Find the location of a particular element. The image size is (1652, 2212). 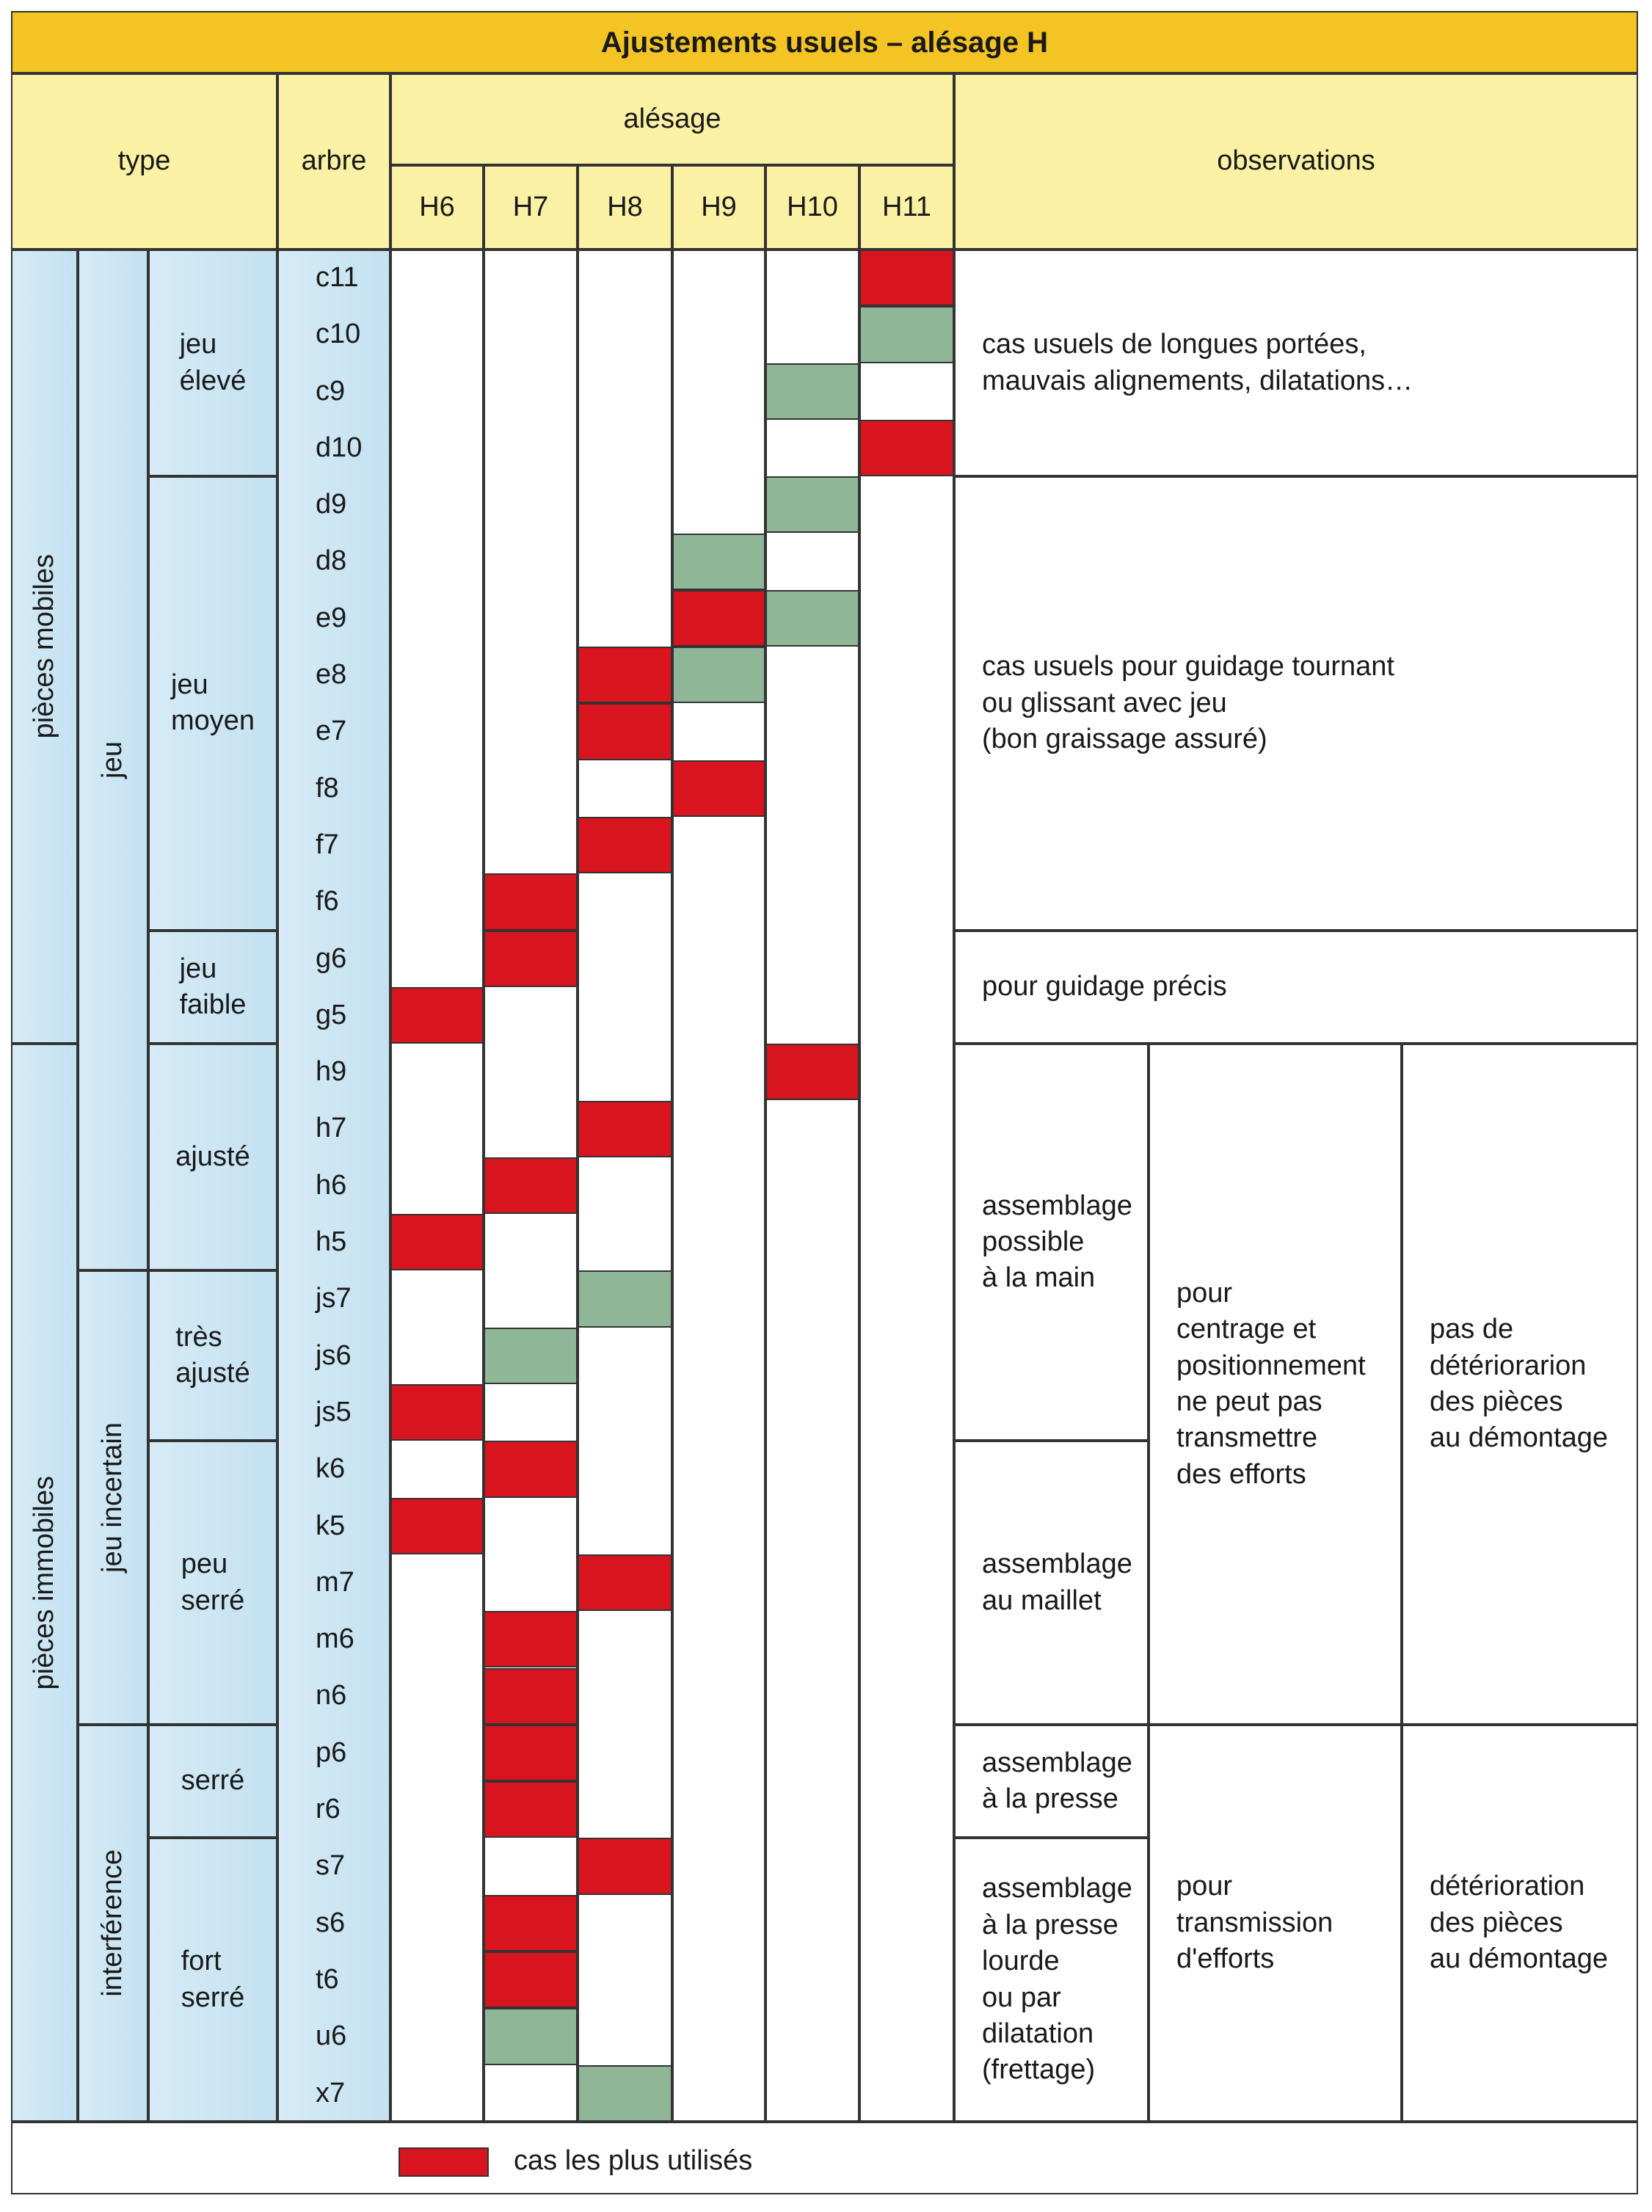

arbre-cell: js6 is located at coordinates (333, 1356).